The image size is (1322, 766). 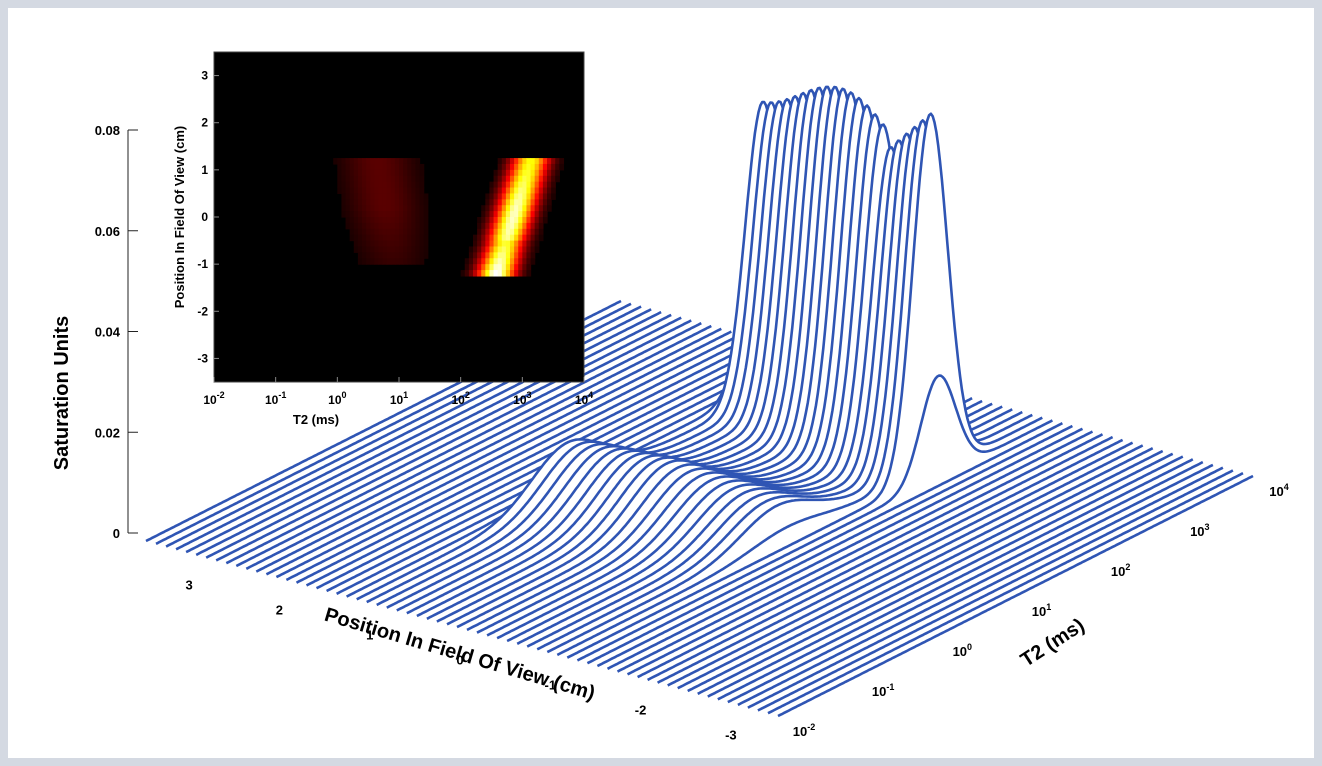 I want to click on heatmap-y-tick-label: 0, so click(x=204, y=217).